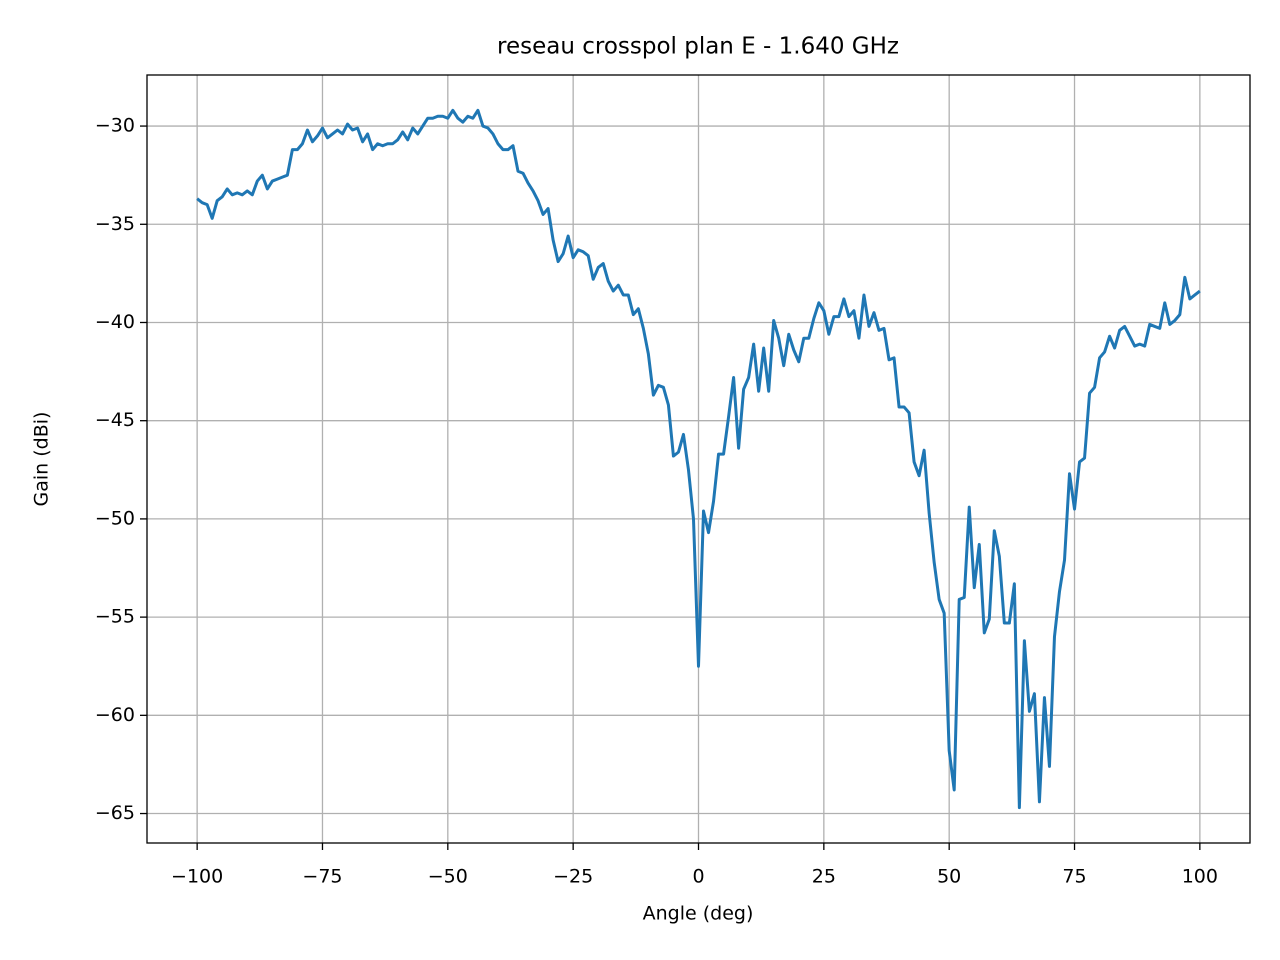 Image resolution: width=1280 pixels, height=960 pixels. Describe the element at coordinates (115, 813) in the screenshot. I see `y-tick-label: −65` at that location.